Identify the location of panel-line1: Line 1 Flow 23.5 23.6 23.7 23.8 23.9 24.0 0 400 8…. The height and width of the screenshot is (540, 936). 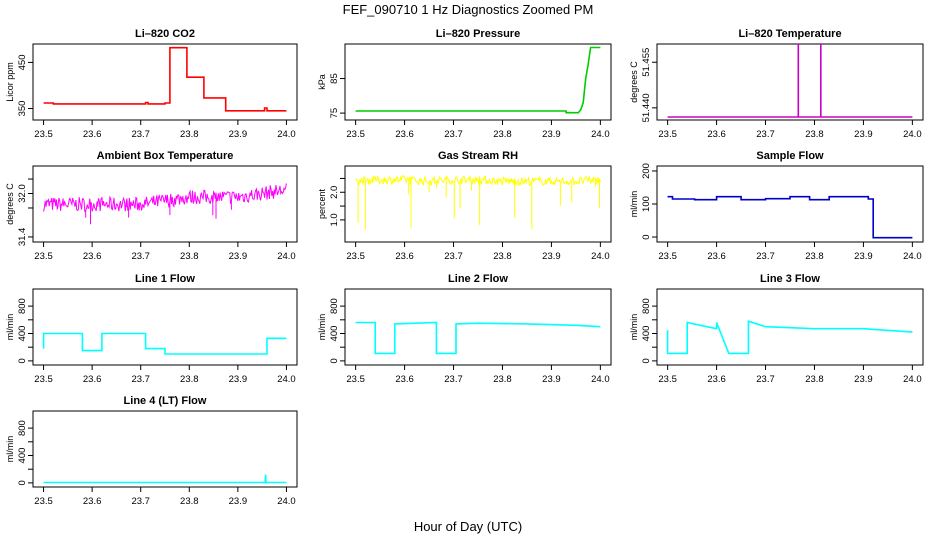
(151, 329).